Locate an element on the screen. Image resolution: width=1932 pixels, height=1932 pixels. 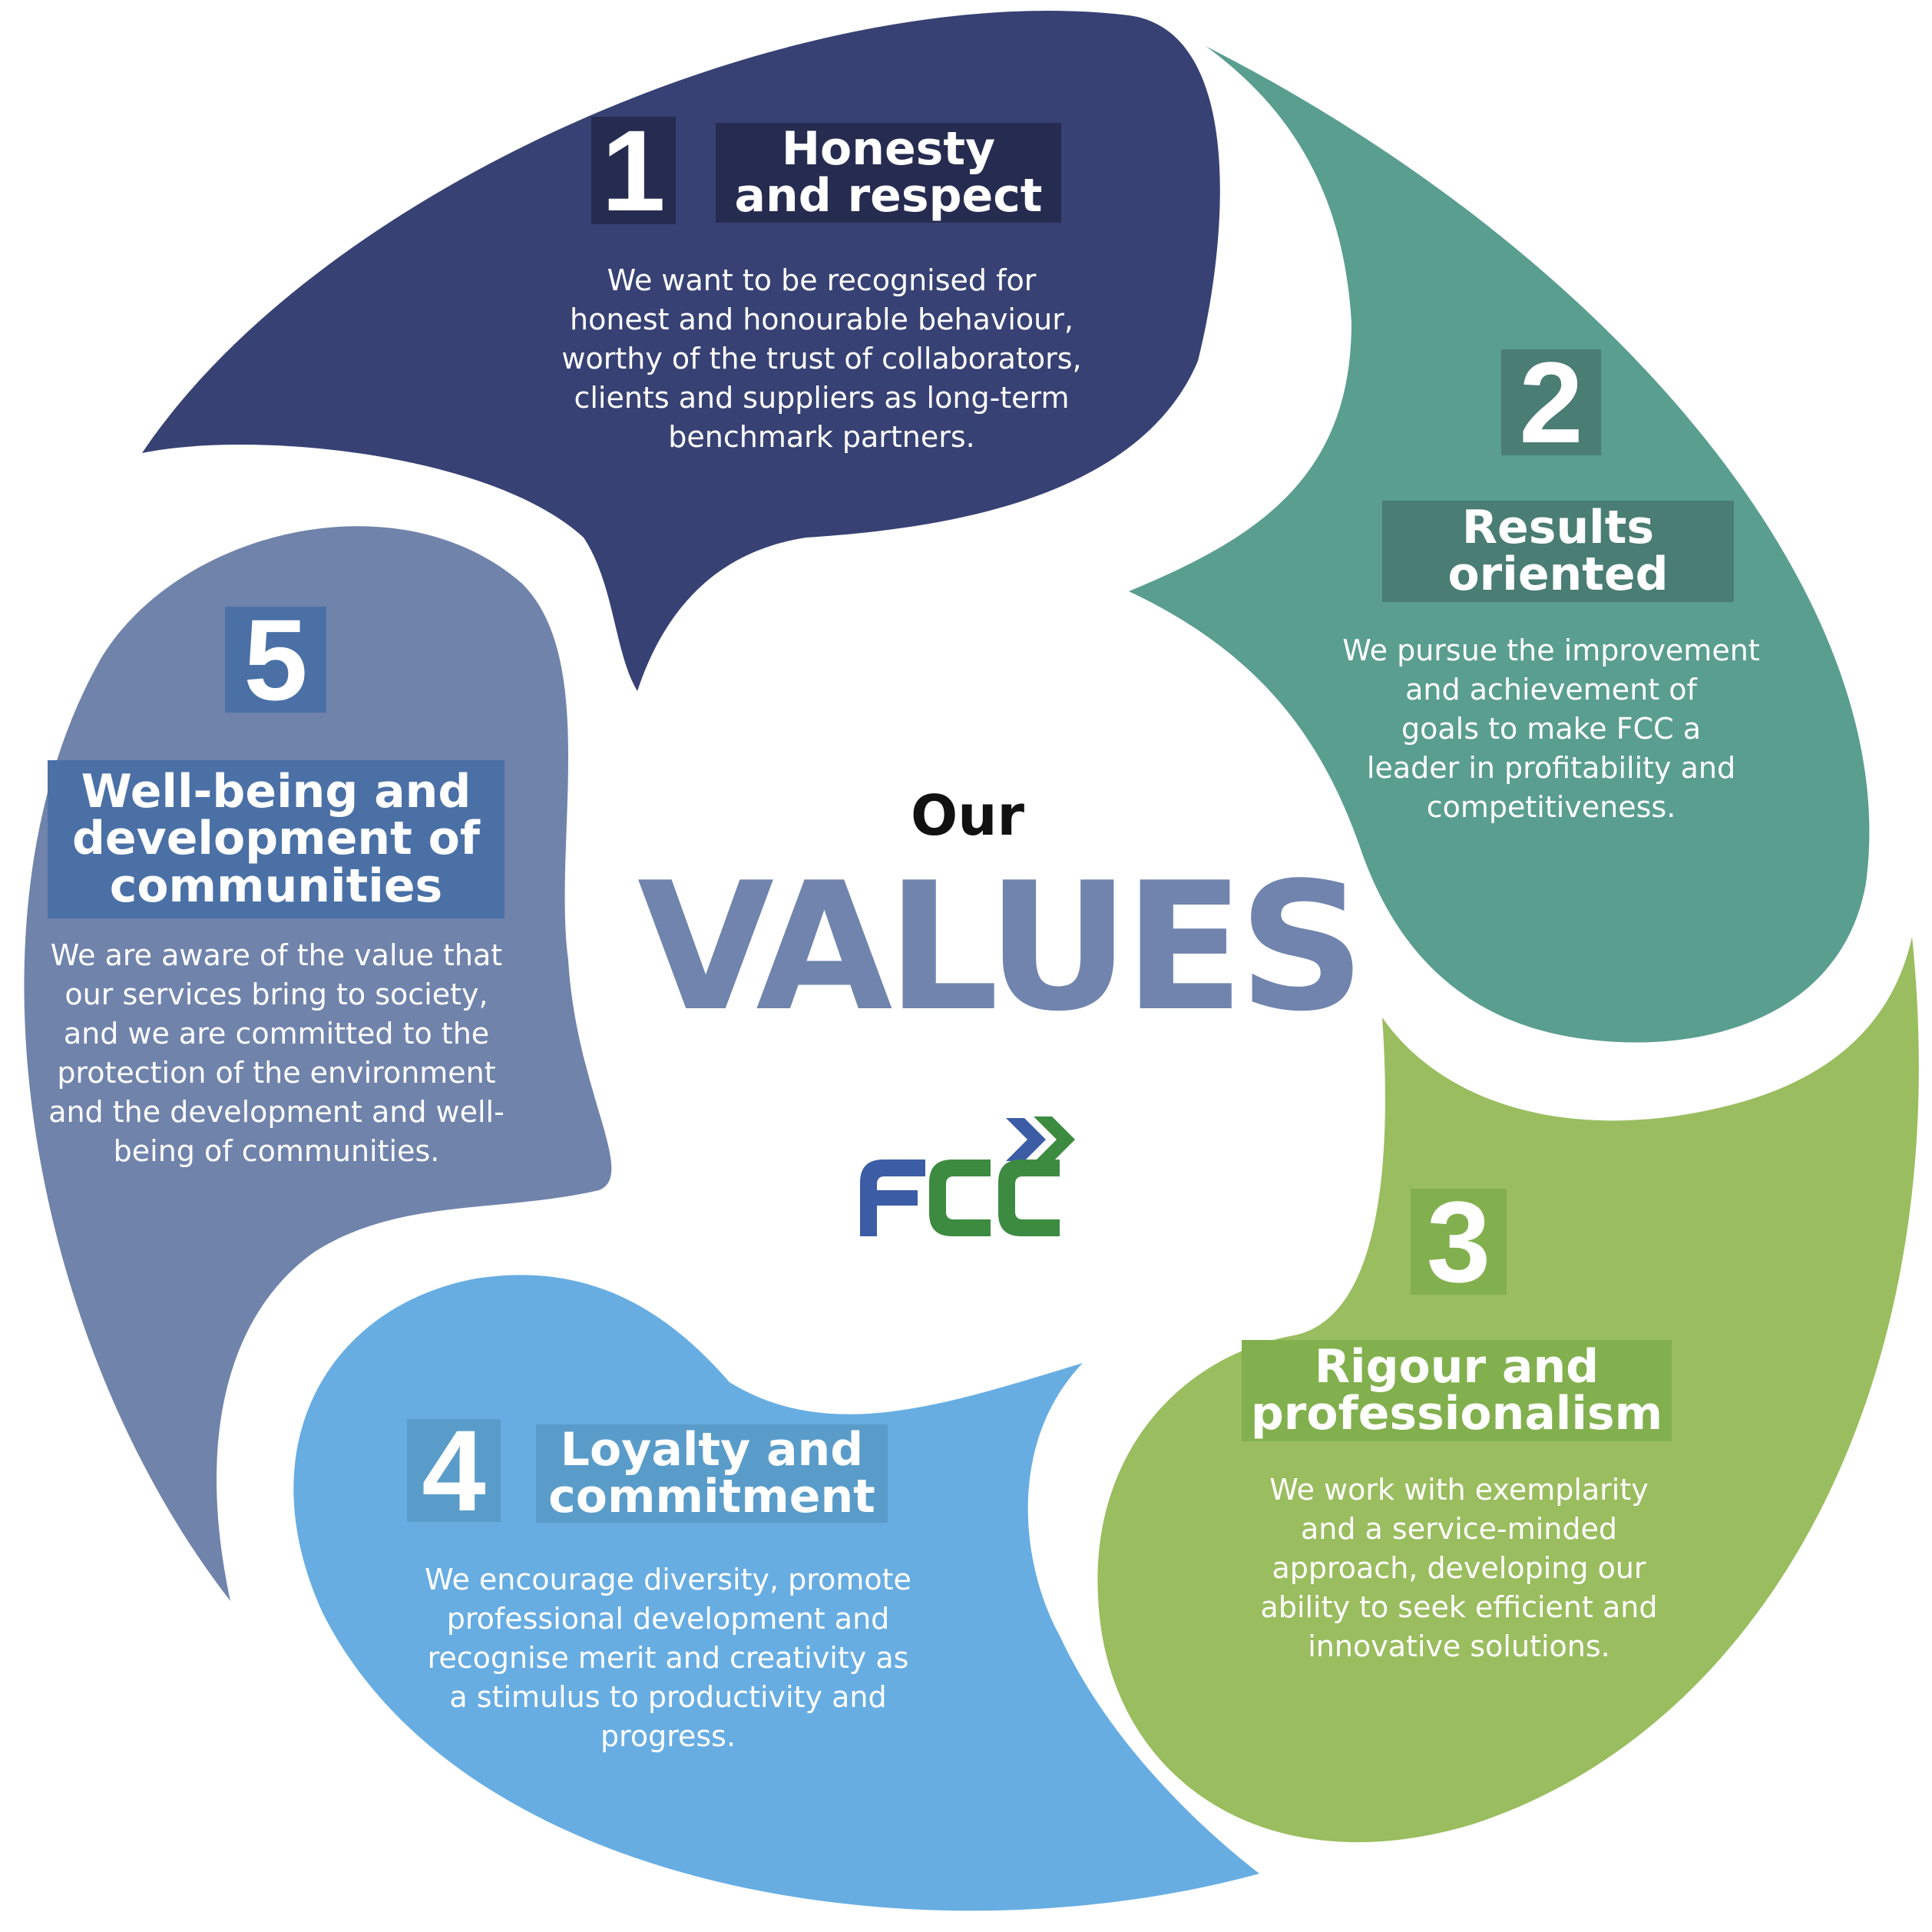
value-1-number: 1 is located at coordinates (633, 170).